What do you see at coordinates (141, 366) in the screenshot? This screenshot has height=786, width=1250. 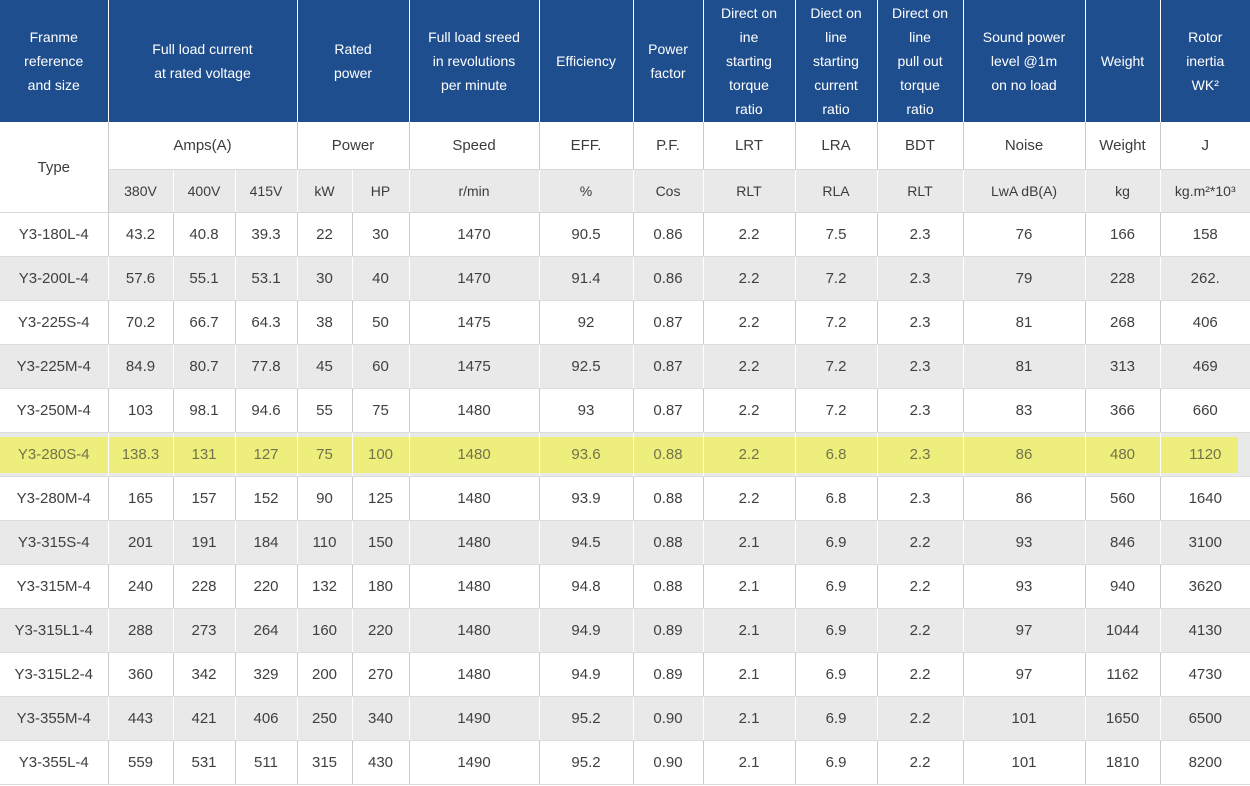 I see `value-cell: 84.9` at bounding box center [141, 366].